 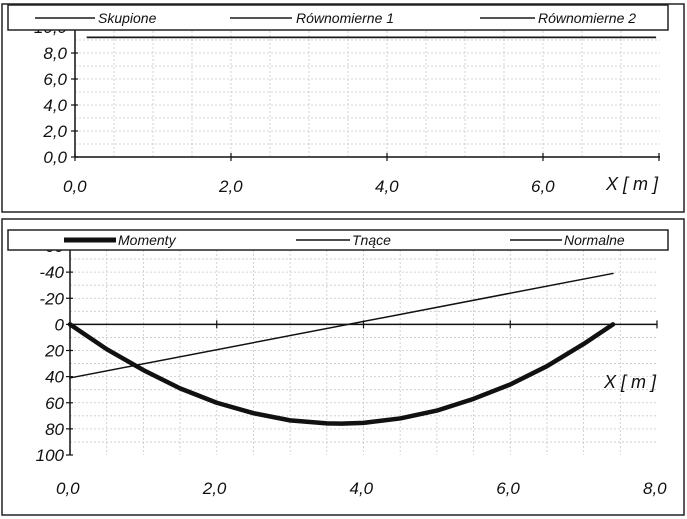 I want to click on legend-label-momenty: Momenty, so click(x=147, y=240).